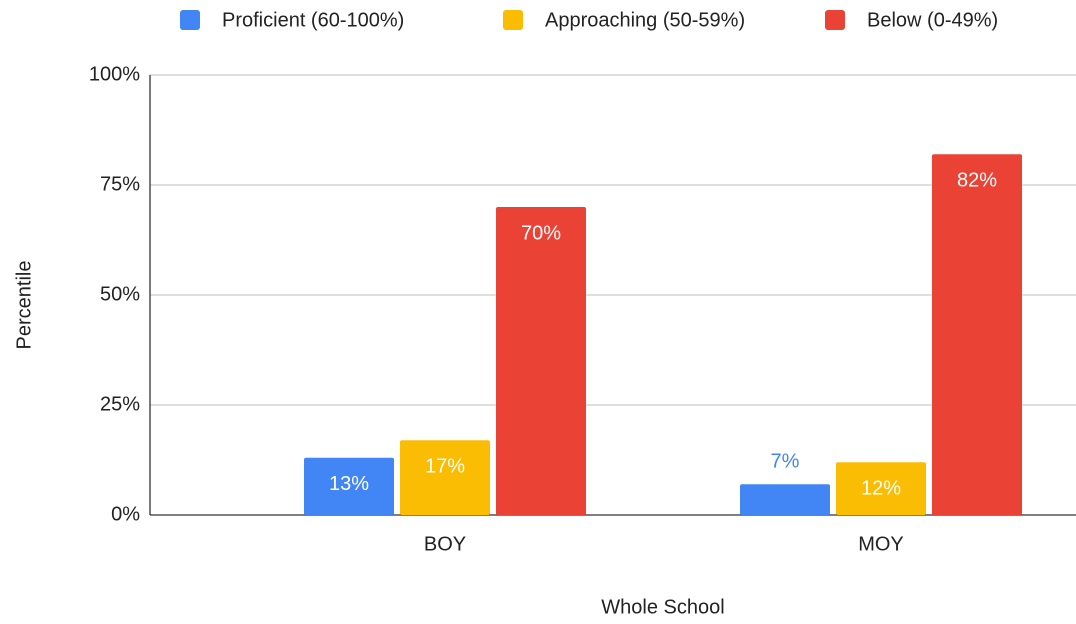 The width and height of the screenshot is (1076, 624). I want to click on x-tick-label: MOY, so click(881, 544).